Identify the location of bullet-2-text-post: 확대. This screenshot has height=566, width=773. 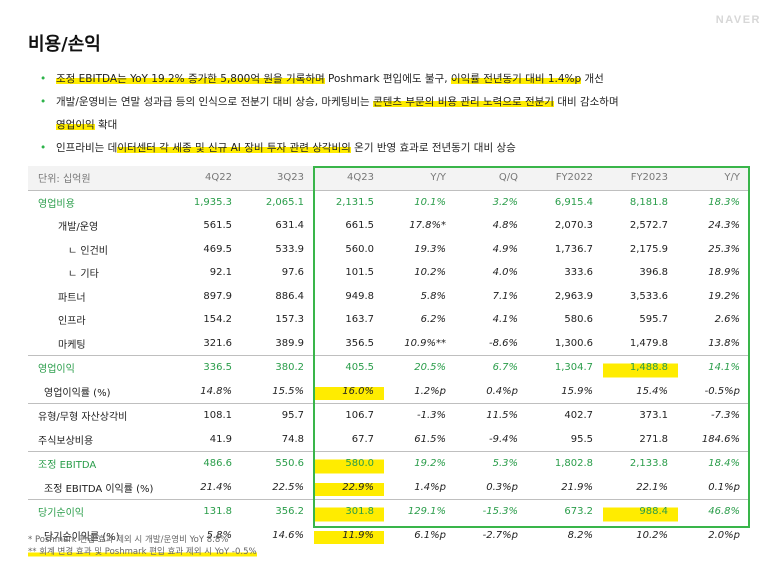
(106, 125).